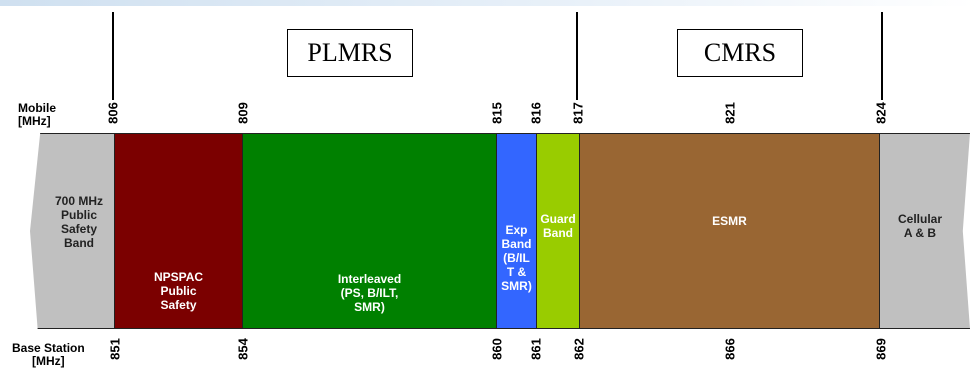 Image resolution: width=975 pixels, height=374 pixels. Describe the element at coordinates (178, 291) in the screenshot. I see `band-label-npspac: NPSPAC Public Safety` at that location.